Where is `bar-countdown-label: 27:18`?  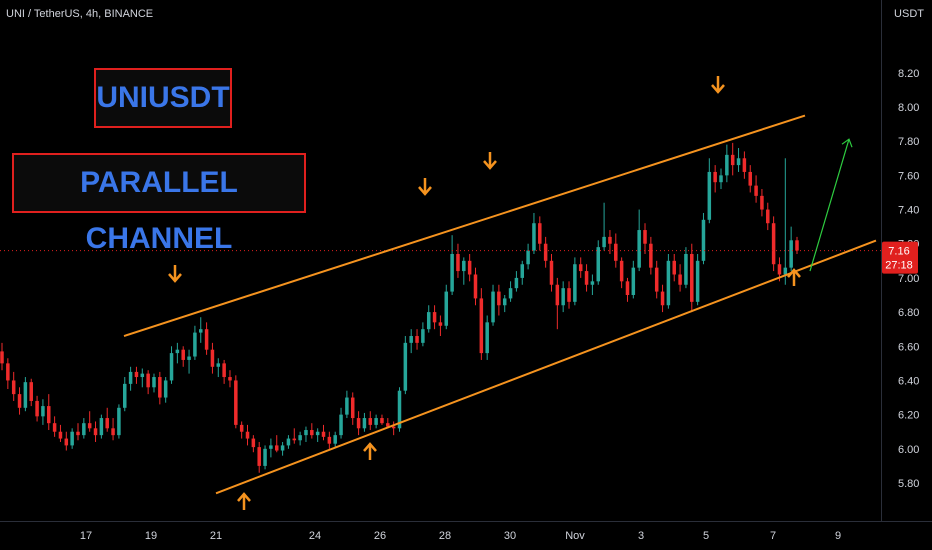
bar-countdown-label: 27:18 is located at coordinates (899, 266).